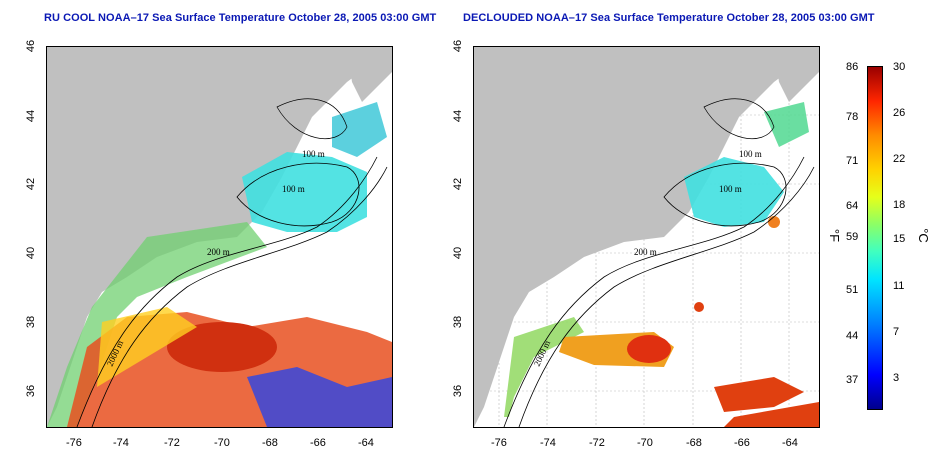  I want to click on celsius-tick: 26, so click(899, 113).